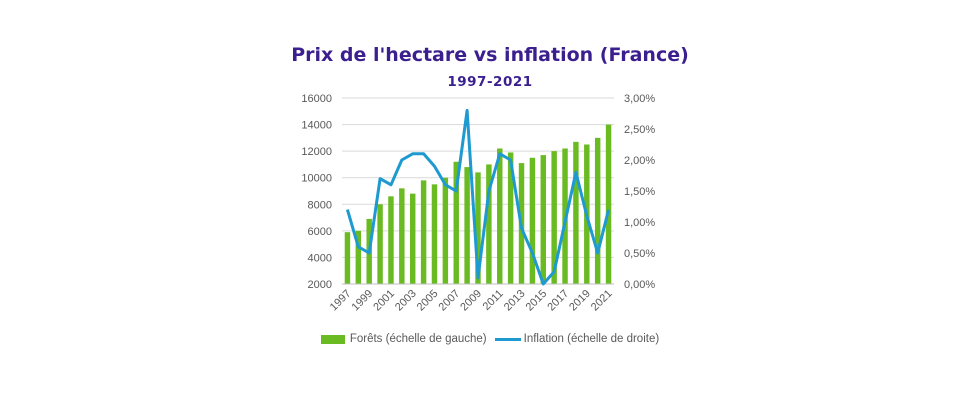 Image resolution: width=980 pixels, height=400 pixels. Describe the element at coordinates (428, 301) in the screenshot. I see `x-tick-label: 2005` at that location.